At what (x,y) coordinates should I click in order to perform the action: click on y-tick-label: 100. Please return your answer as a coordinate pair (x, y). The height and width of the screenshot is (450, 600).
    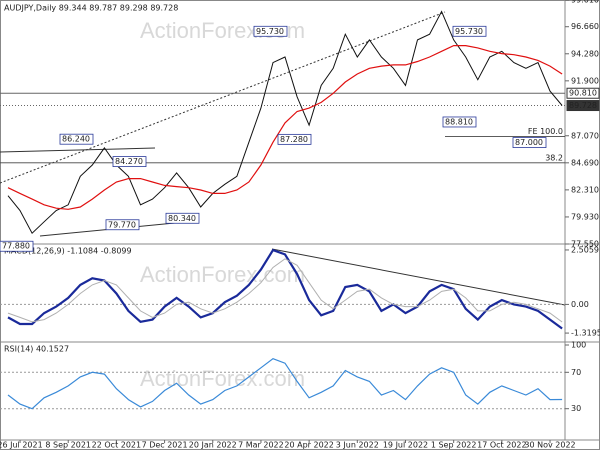
    Looking at the image, I should click on (578, 345).